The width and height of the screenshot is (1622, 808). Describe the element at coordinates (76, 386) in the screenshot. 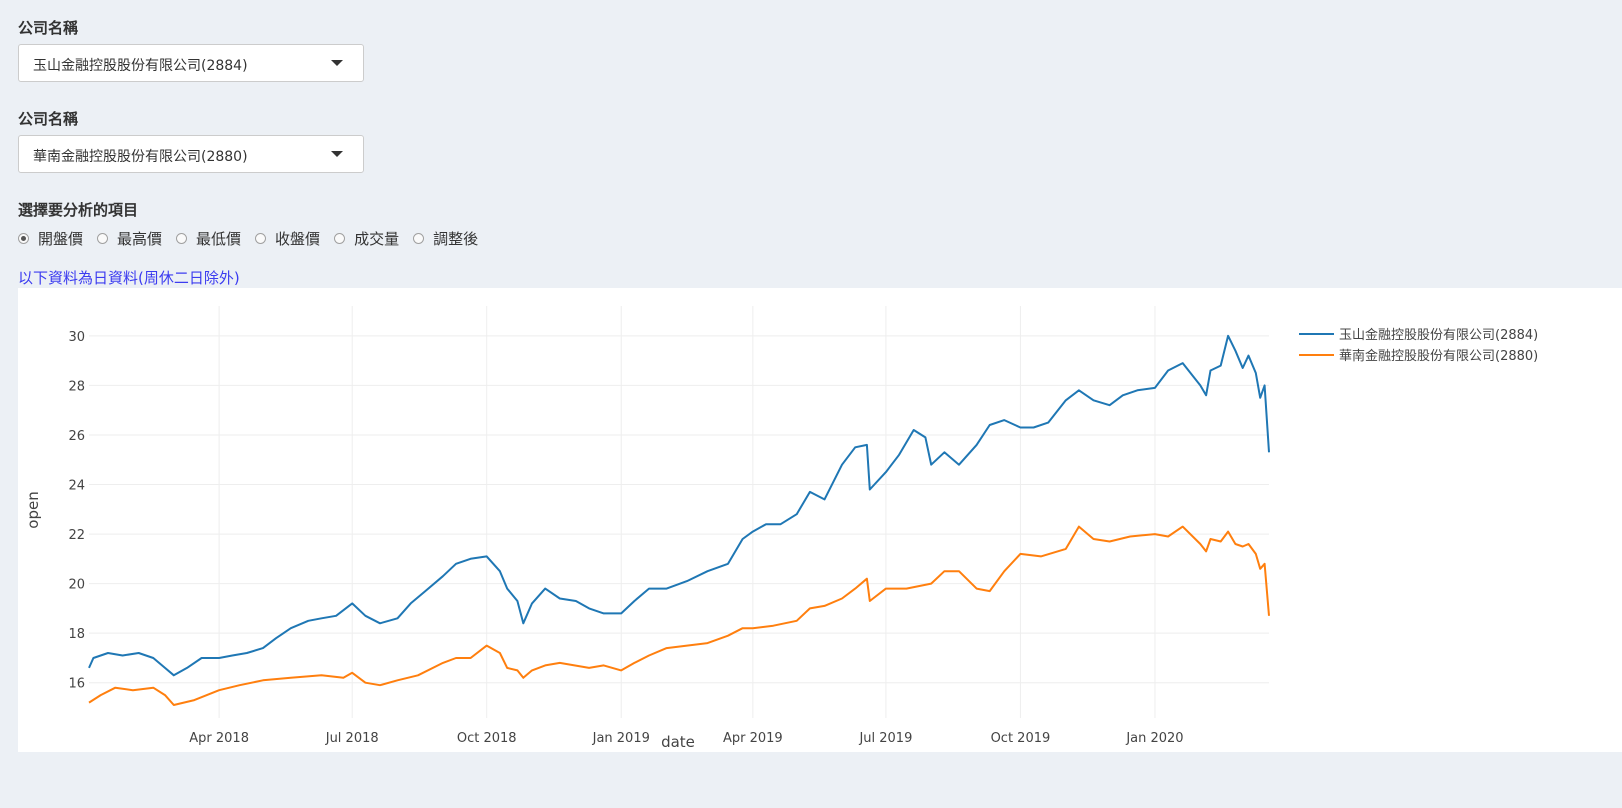

I see `y-tick-label: 28` at that location.